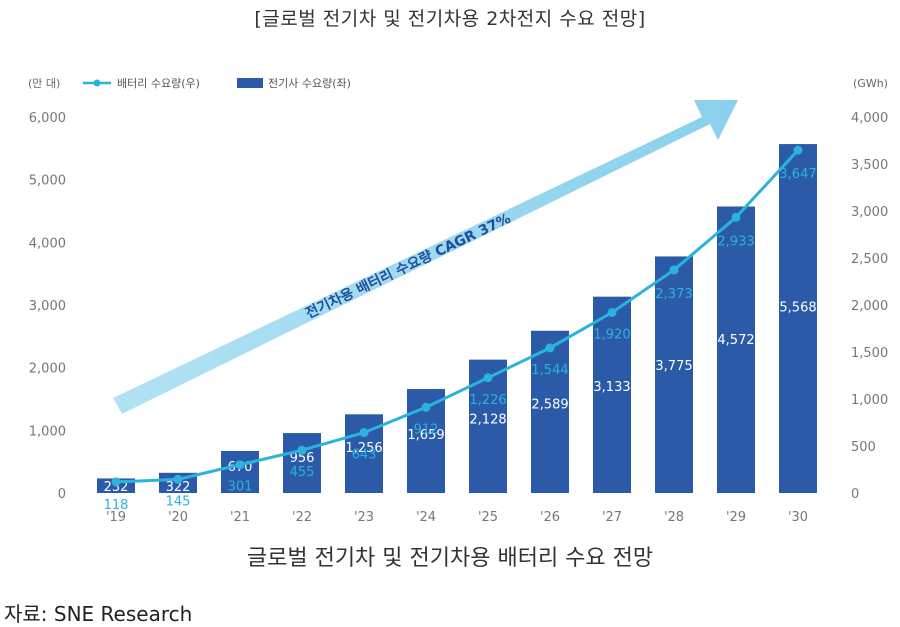 The height and width of the screenshot is (627, 900). Describe the element at coordinates (797, 174) in the screenshot. I see `line-value-label: 3,647` at that location.